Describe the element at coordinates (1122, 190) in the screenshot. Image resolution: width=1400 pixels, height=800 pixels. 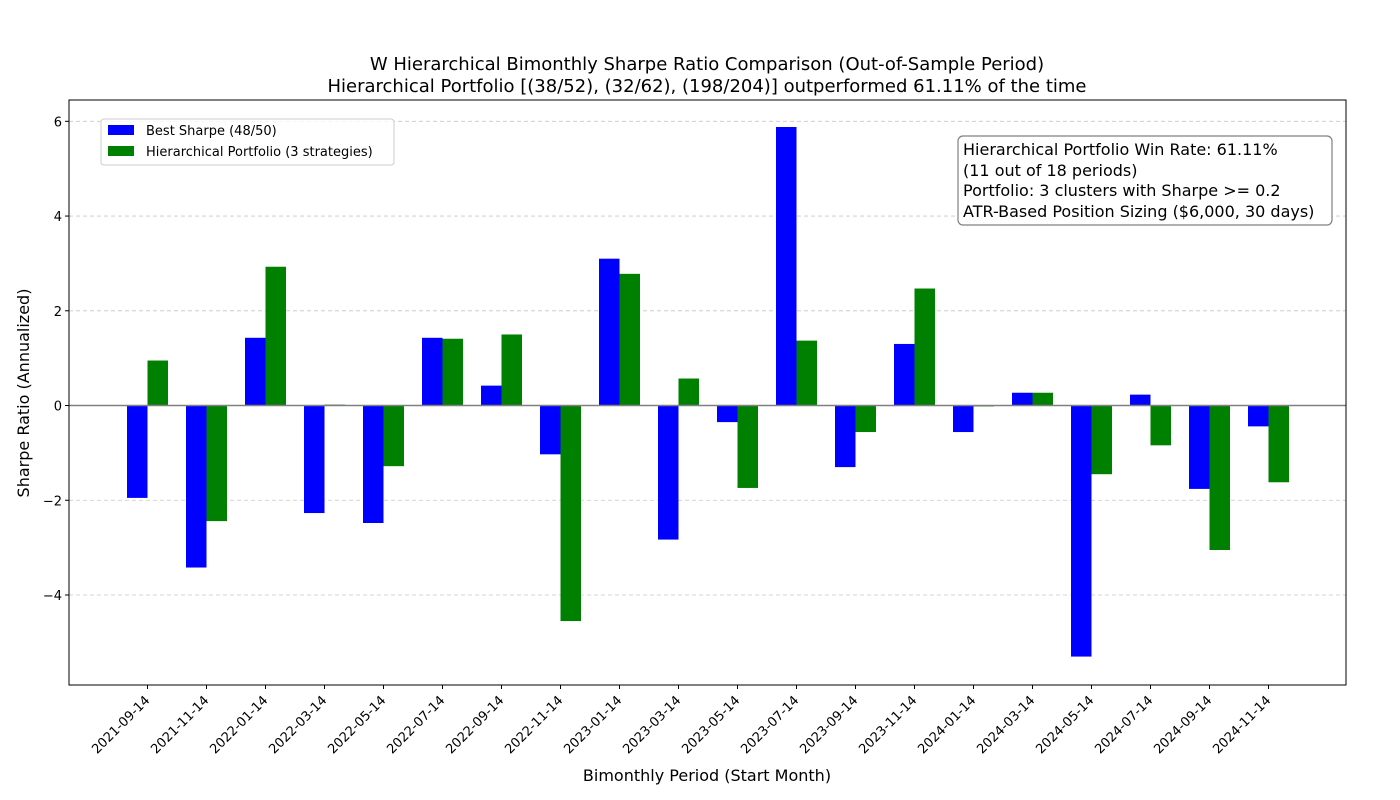
I see `info-line-portfolio: Portfolio: 3 clusters with Sharpe >= 0.2` at that location.